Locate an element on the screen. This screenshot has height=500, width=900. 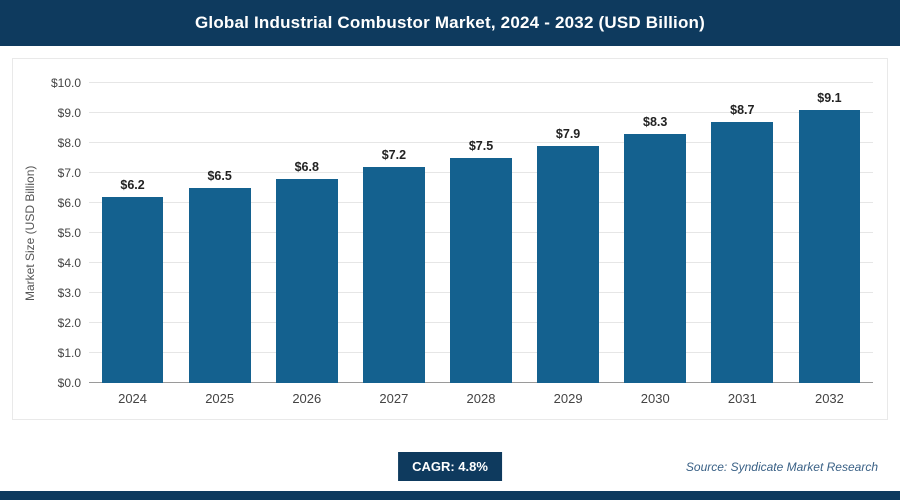
bar-column-2032: $9.1 is located at coordinates (829, 233).